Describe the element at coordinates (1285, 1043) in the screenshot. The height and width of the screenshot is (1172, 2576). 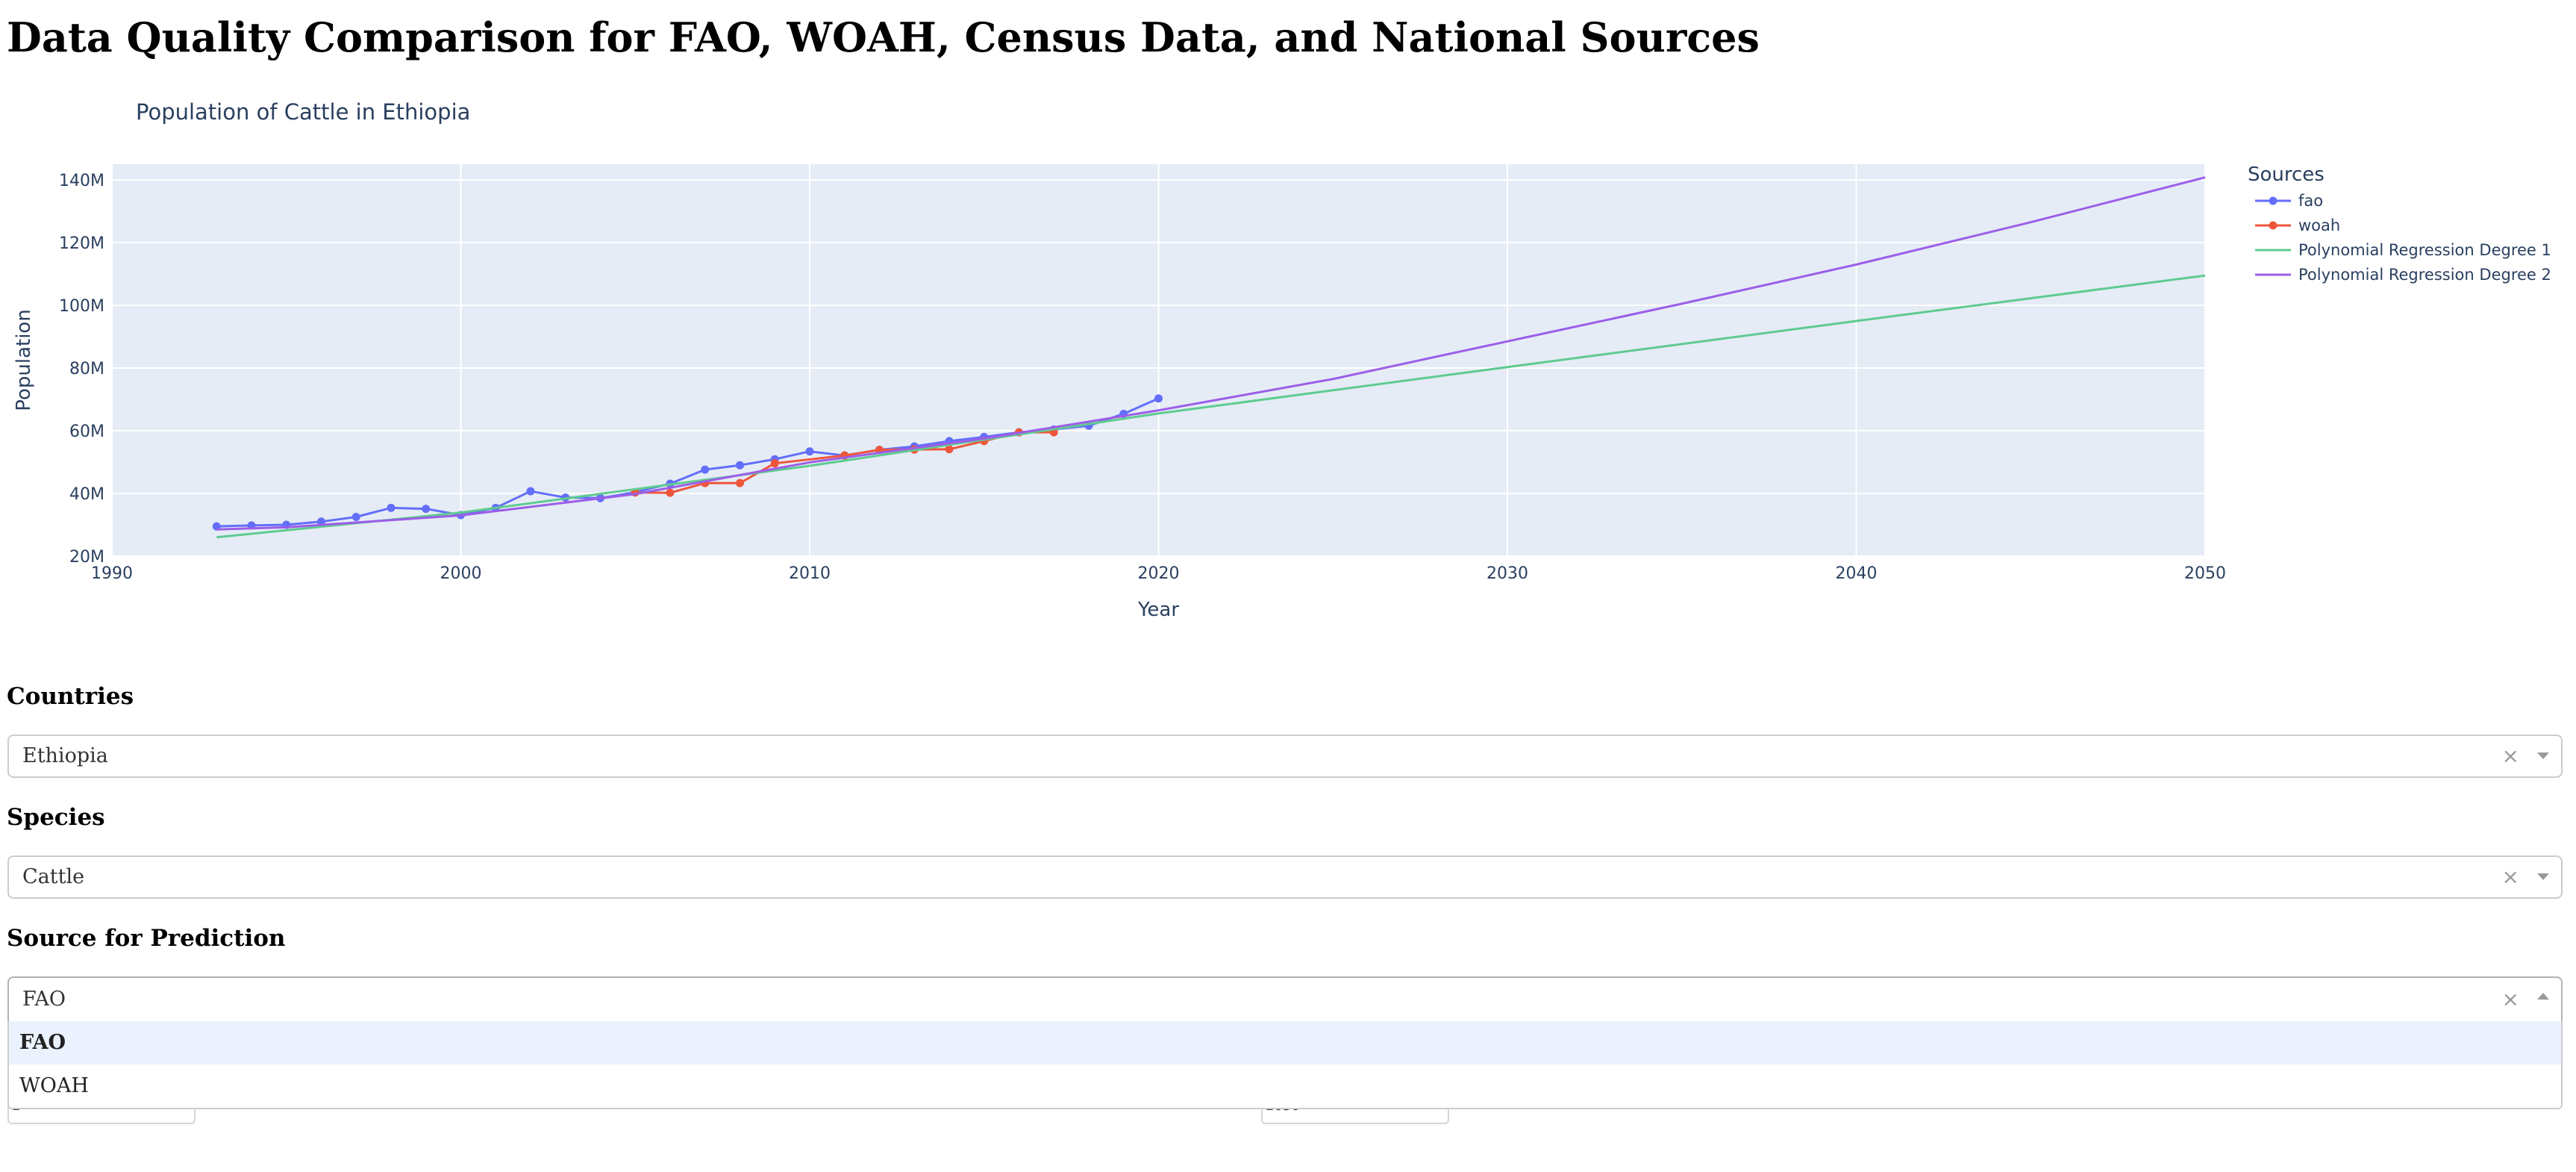
I see `source-option-fao: FAO` at that location.